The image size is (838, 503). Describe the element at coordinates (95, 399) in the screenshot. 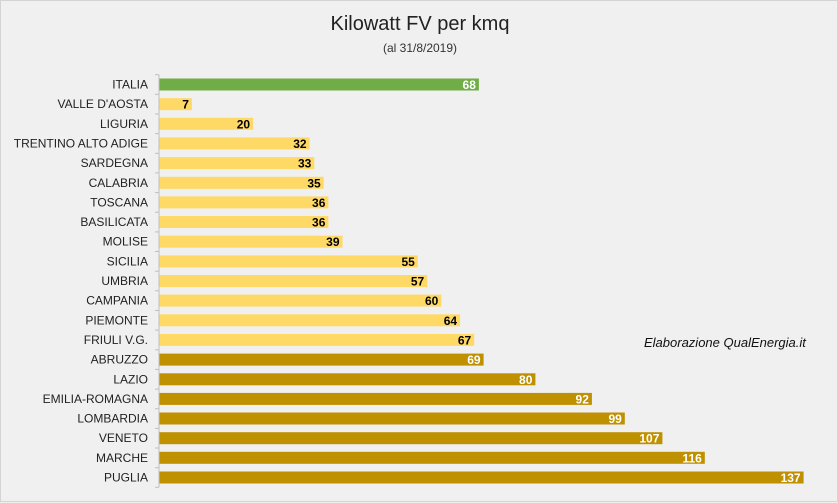

I see `category-label: EMILIA-ROMAGNA` at that location.